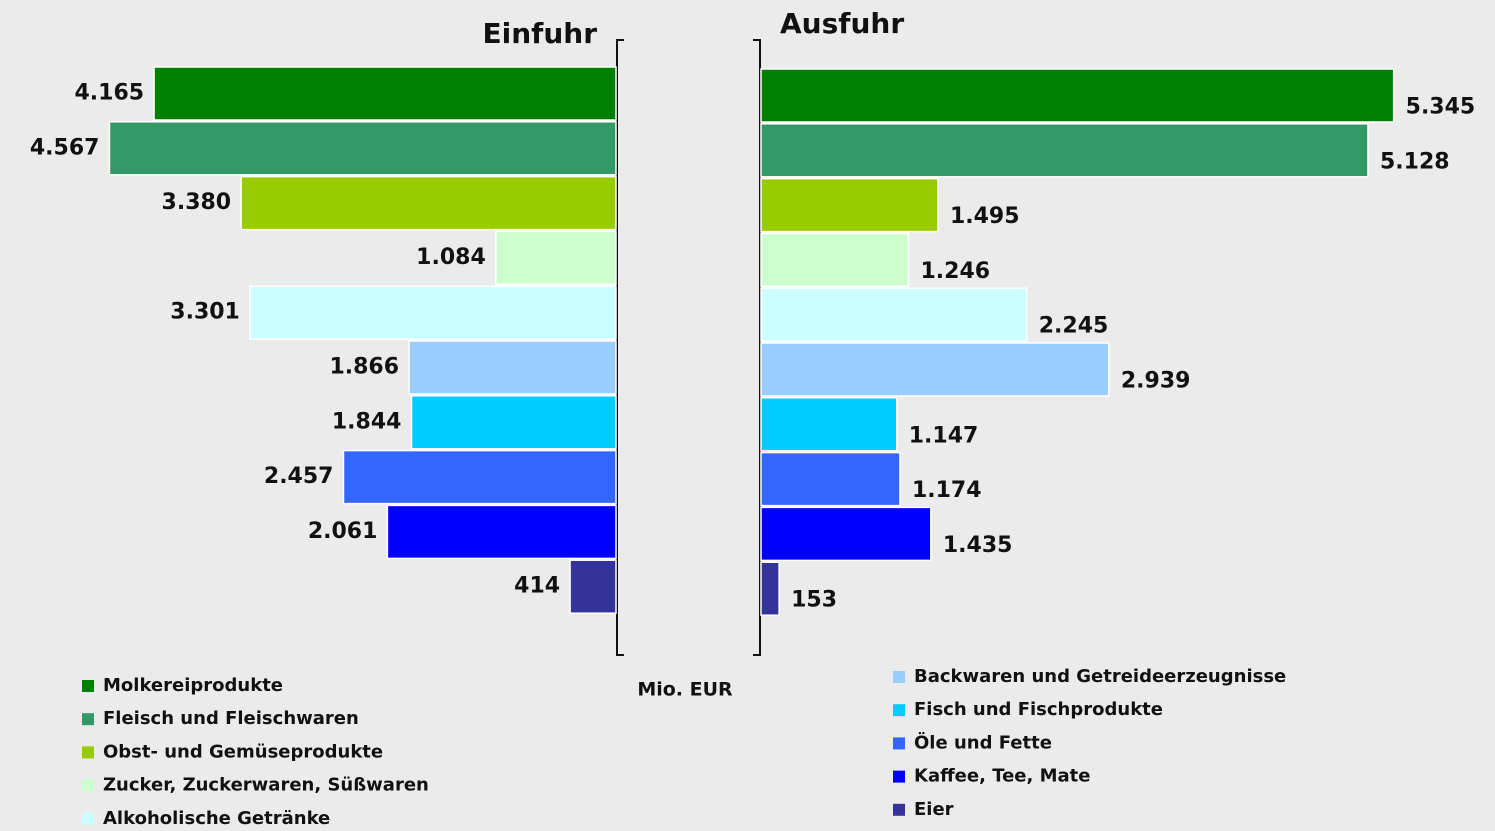 Image resolution: width=1495 pixels, height=831 pixels. I want to click on value-label: 5.128, so click(1415, 161).